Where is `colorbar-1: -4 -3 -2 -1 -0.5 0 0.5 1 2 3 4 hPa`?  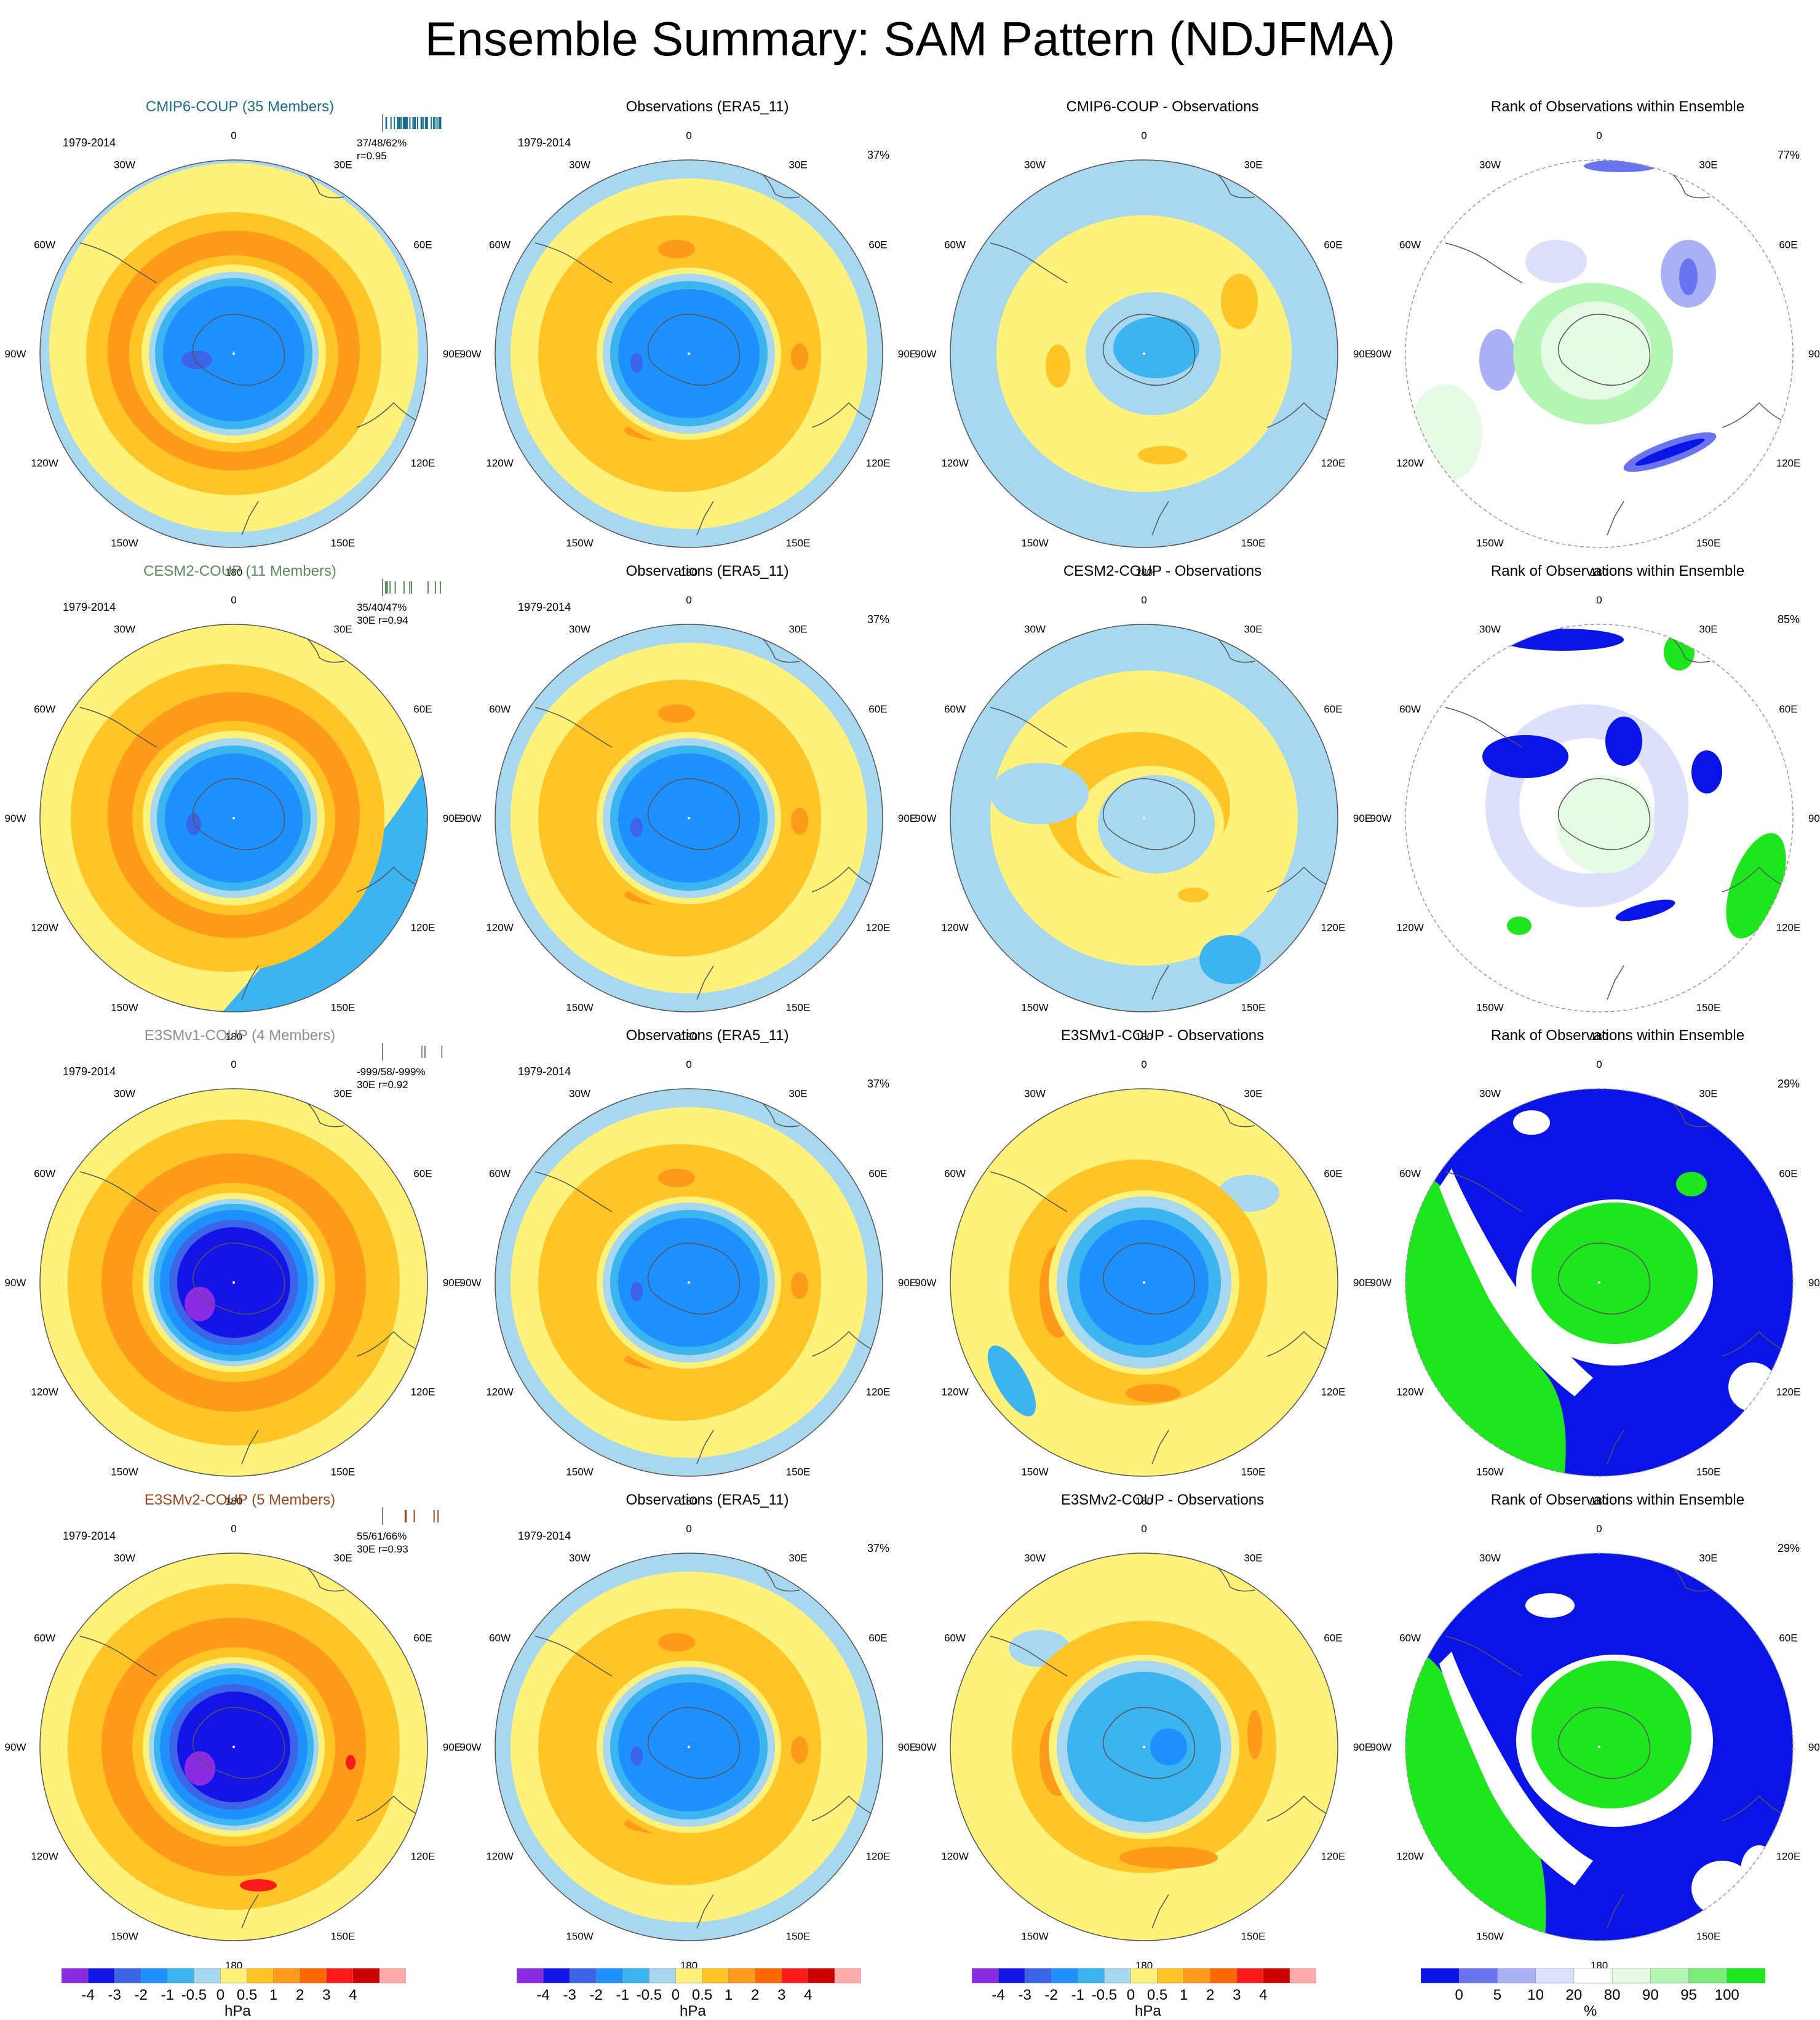 colorbar-1: -4 -3 -2 -1 -0.5 0 0.5 1 2 3 4 hPa is located at coordinates (234, 1993).